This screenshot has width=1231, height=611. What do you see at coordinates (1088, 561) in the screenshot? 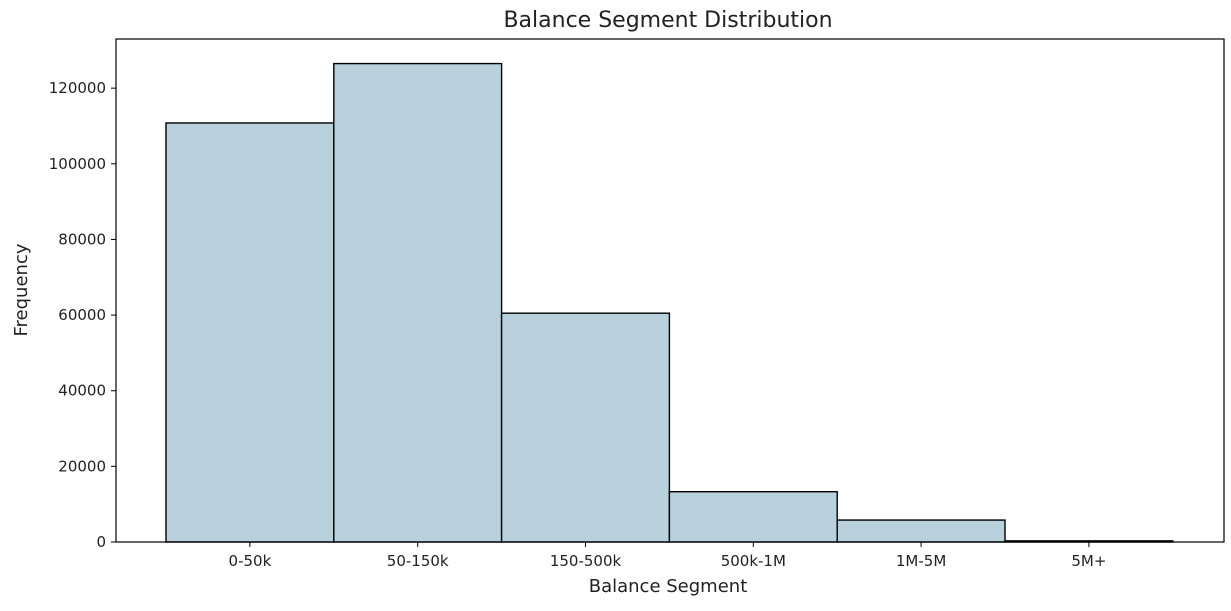
I see `x-tick-label: 5M+` at bounding box center [1088, 561].